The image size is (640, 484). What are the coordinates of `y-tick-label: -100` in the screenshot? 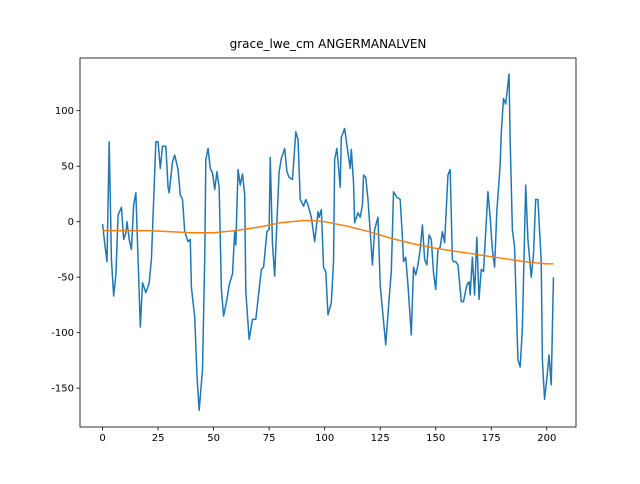 It's located at (62, 333).